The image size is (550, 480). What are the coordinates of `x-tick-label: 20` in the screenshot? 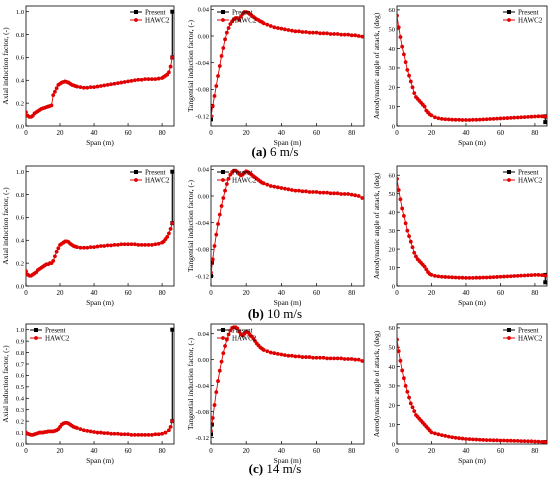 It's located at (247, 293).